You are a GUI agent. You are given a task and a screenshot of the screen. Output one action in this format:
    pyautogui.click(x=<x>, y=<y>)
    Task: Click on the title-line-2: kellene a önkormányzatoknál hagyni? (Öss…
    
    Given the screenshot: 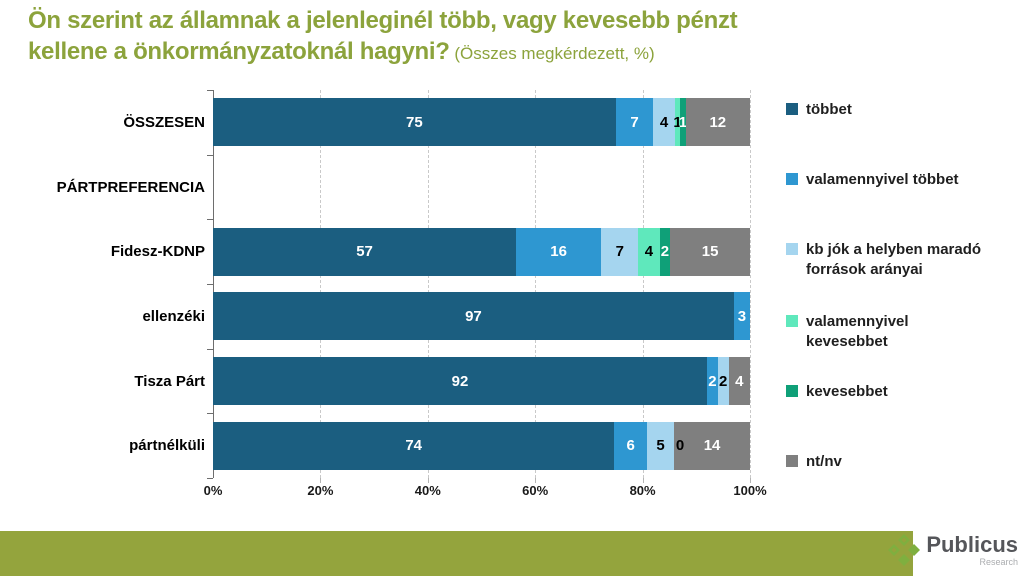 What is the action you would take?
    pyautogui.click(x=513, y=52)
    